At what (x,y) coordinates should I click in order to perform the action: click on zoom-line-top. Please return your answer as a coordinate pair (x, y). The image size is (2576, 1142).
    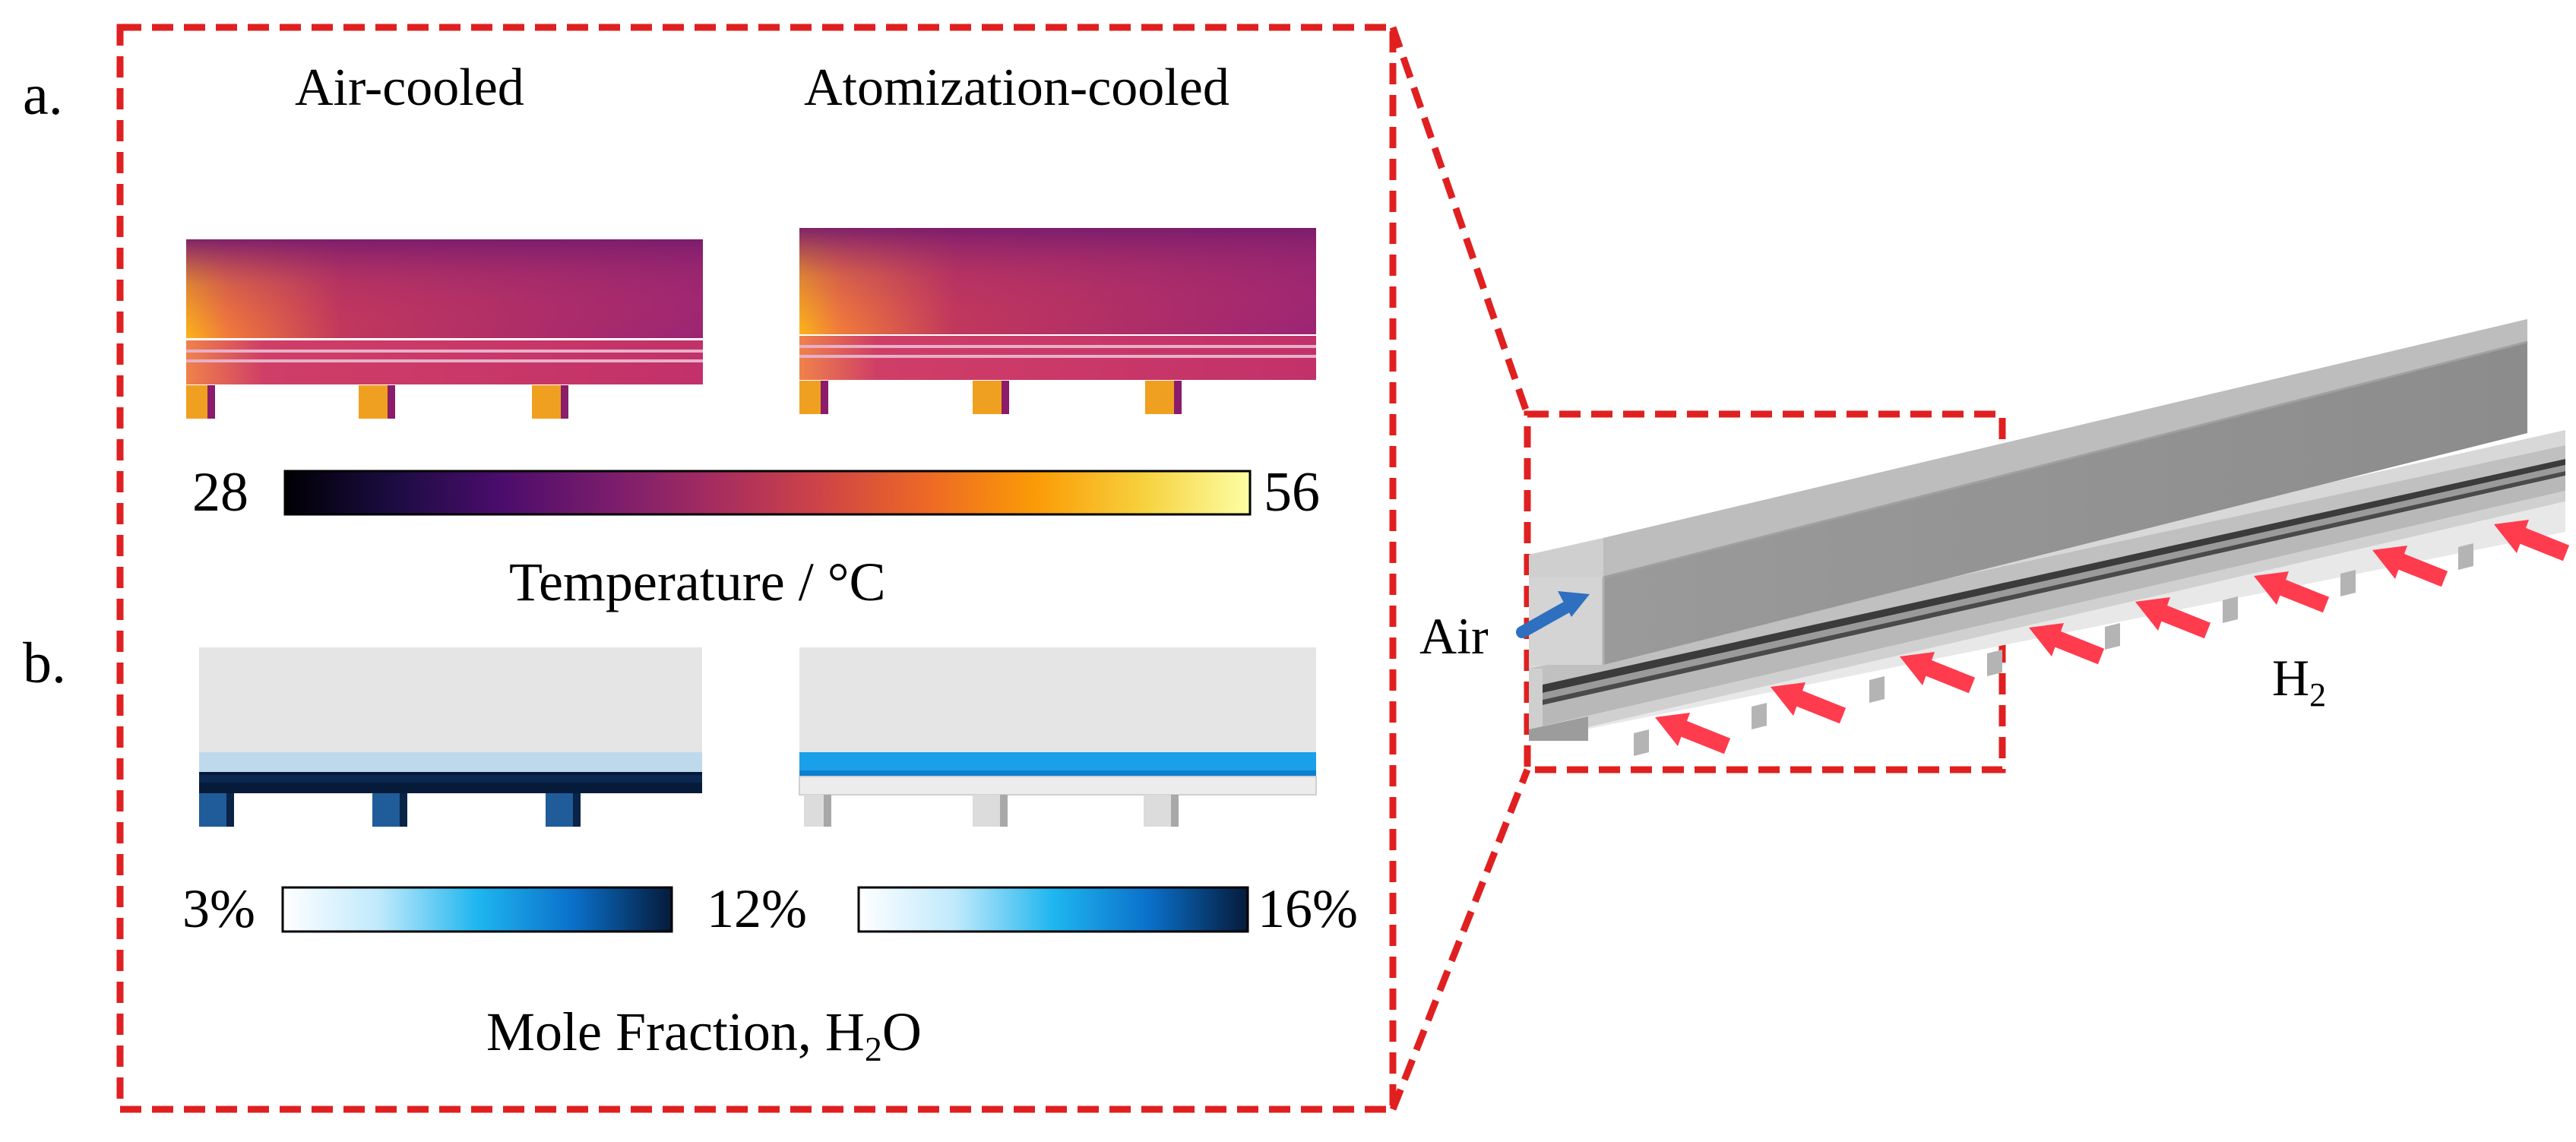
    Looking at the image, I should click on (1460, 221).